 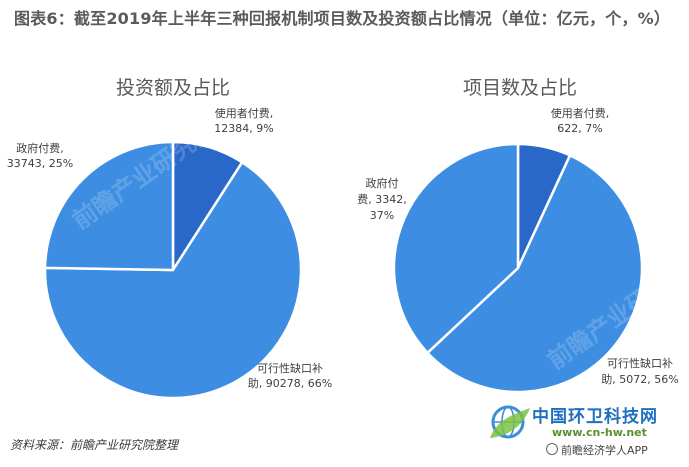 I want to click on data-label-line: 助, 5072, 56%, so click(x=639, y=379).